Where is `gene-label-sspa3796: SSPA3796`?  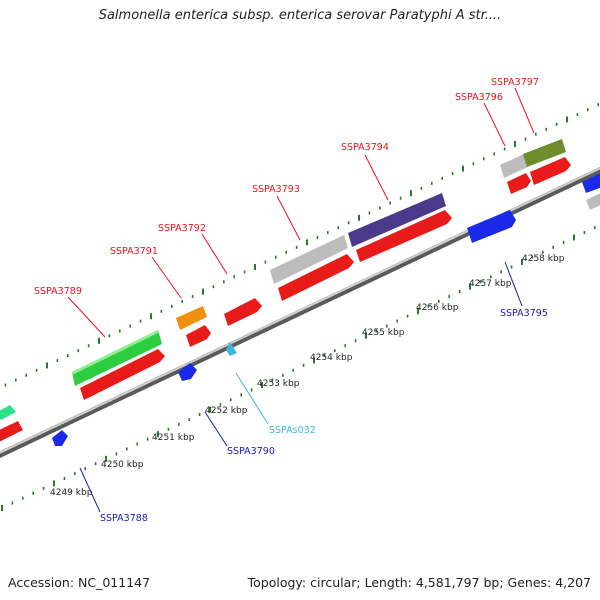 gene-label-sspa3796: SSPA3796 is located at coordinates (479, 97).